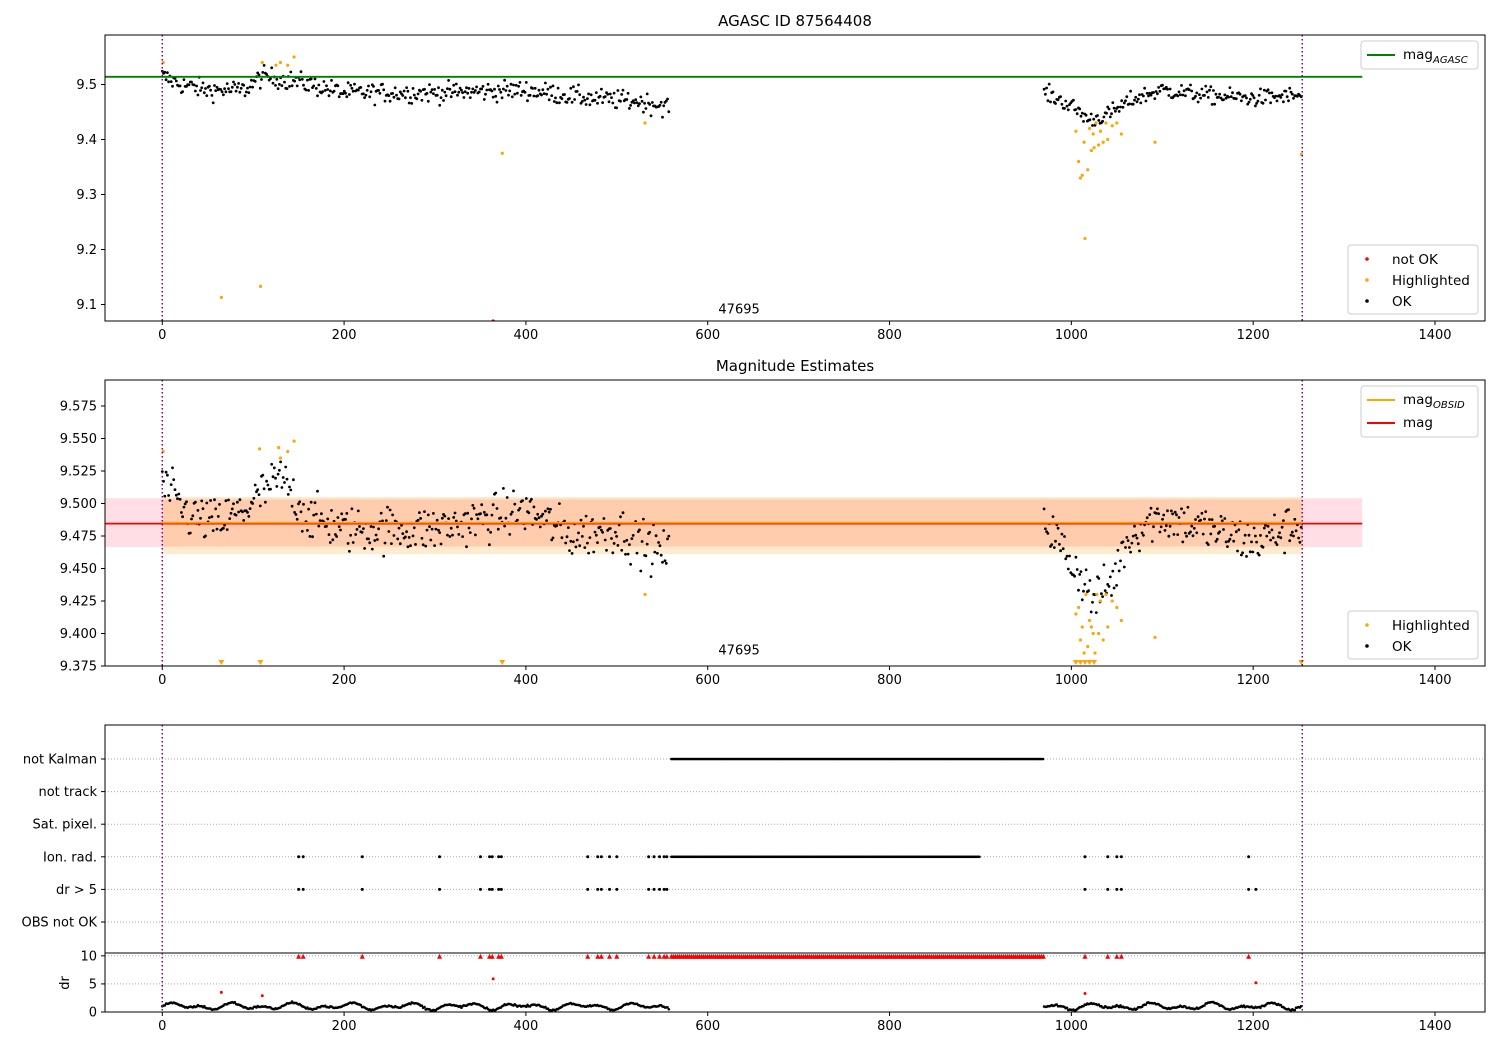 This screenshot has width=1500, height=1050. Describe the element at coordinates (1415, 260) in the screenshot. I see `panel-agasc-legend-point-label: not OK` at that location.